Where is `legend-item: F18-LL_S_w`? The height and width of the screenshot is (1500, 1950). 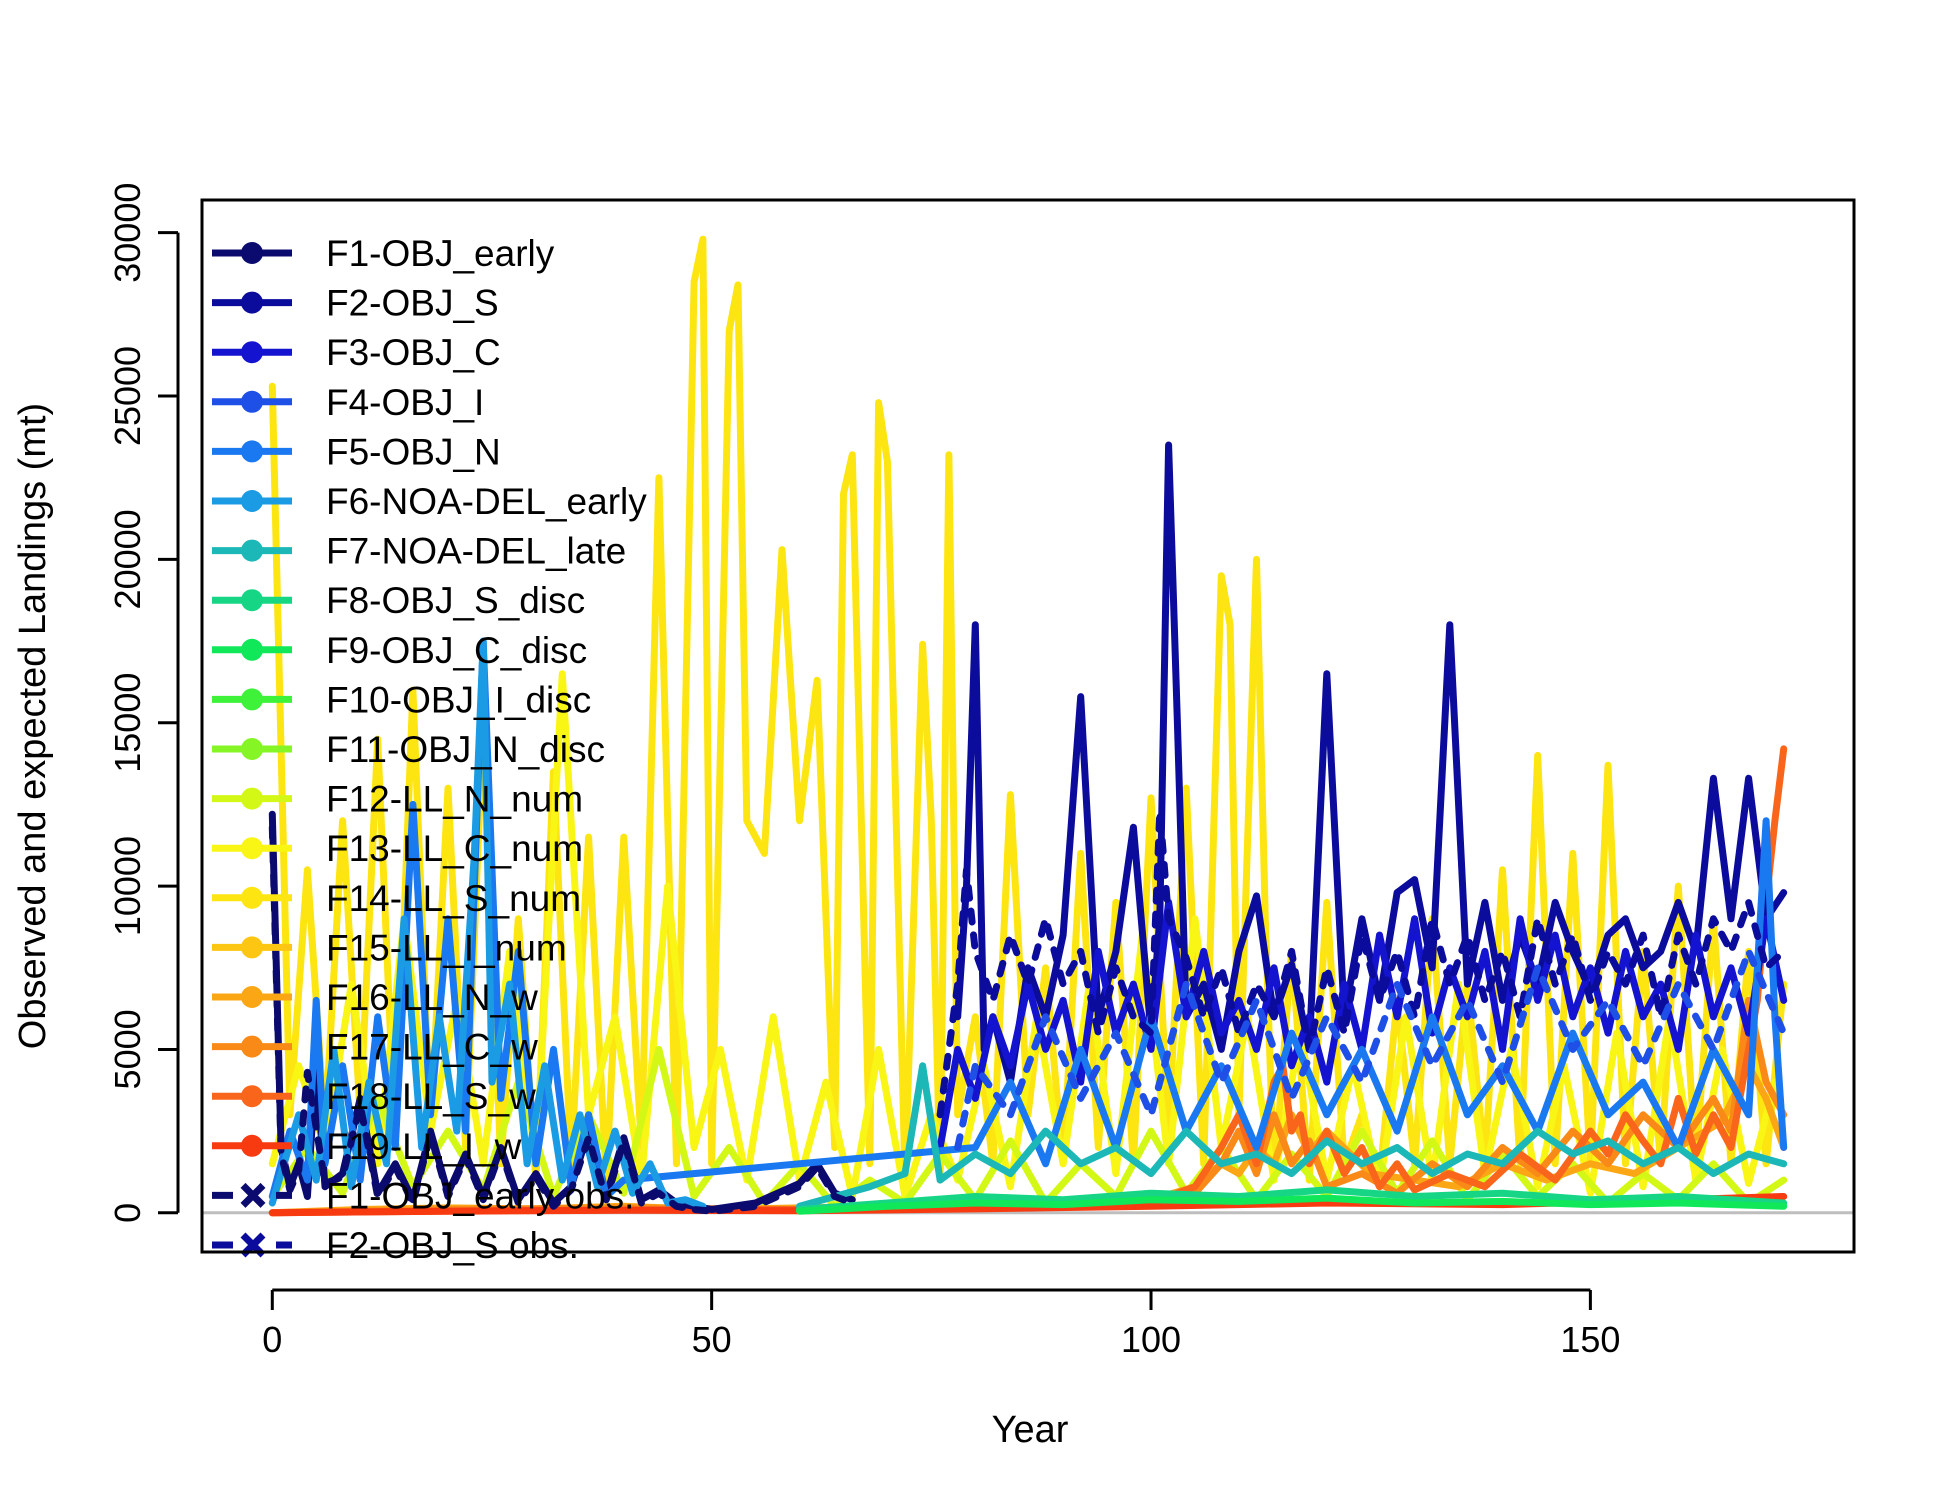
legend-item: F18-LL_S_w is located at coordinates (374, 1096).